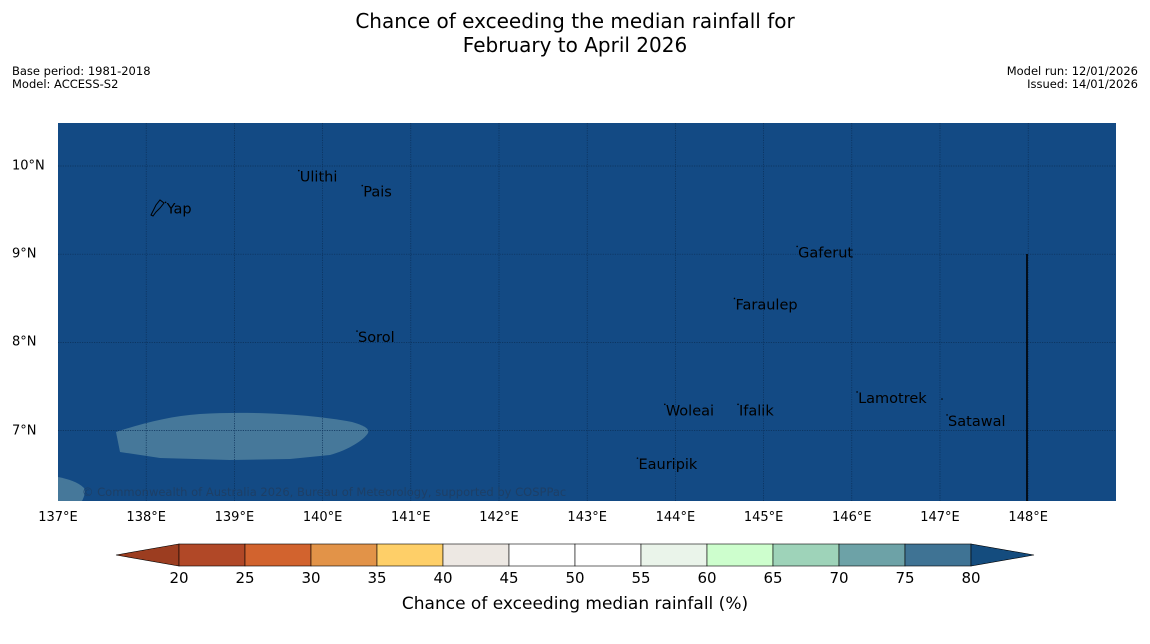 The width and height of the screenshot is (1150, 644). What do you see at coordinates (852, 517) in the screenshot?
I see `longitude-tick-label: 146°E` at bounding box center [852, 517].